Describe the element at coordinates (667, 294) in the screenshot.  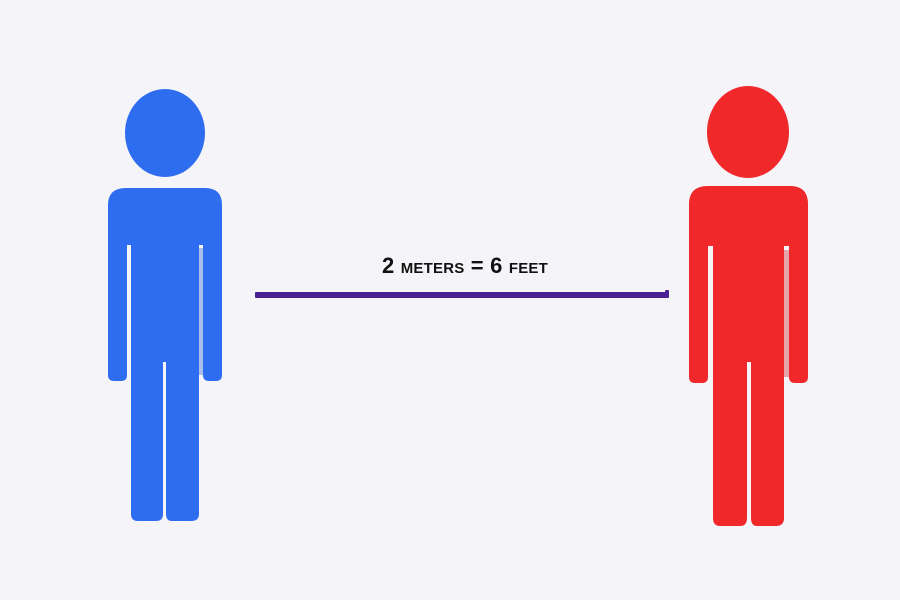
I see `distance-line-end` at that location.